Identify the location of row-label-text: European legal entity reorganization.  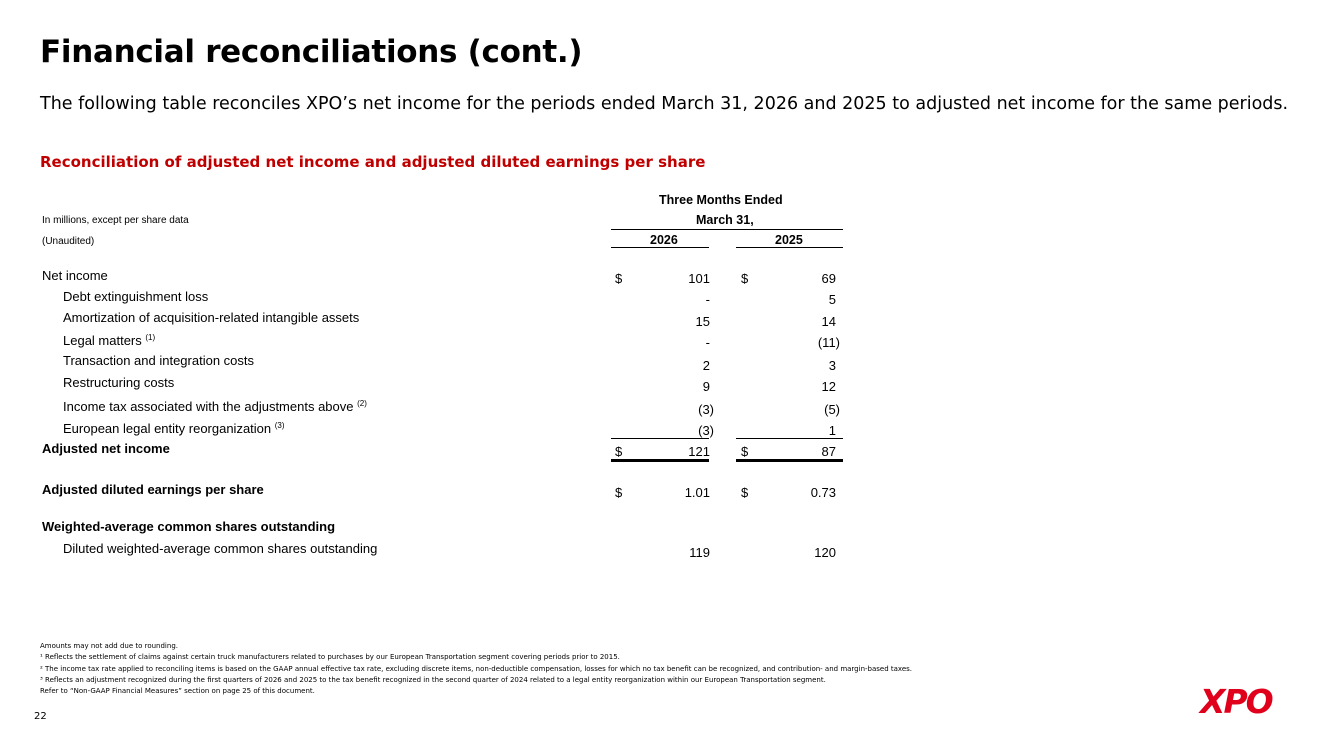
(167, 428).